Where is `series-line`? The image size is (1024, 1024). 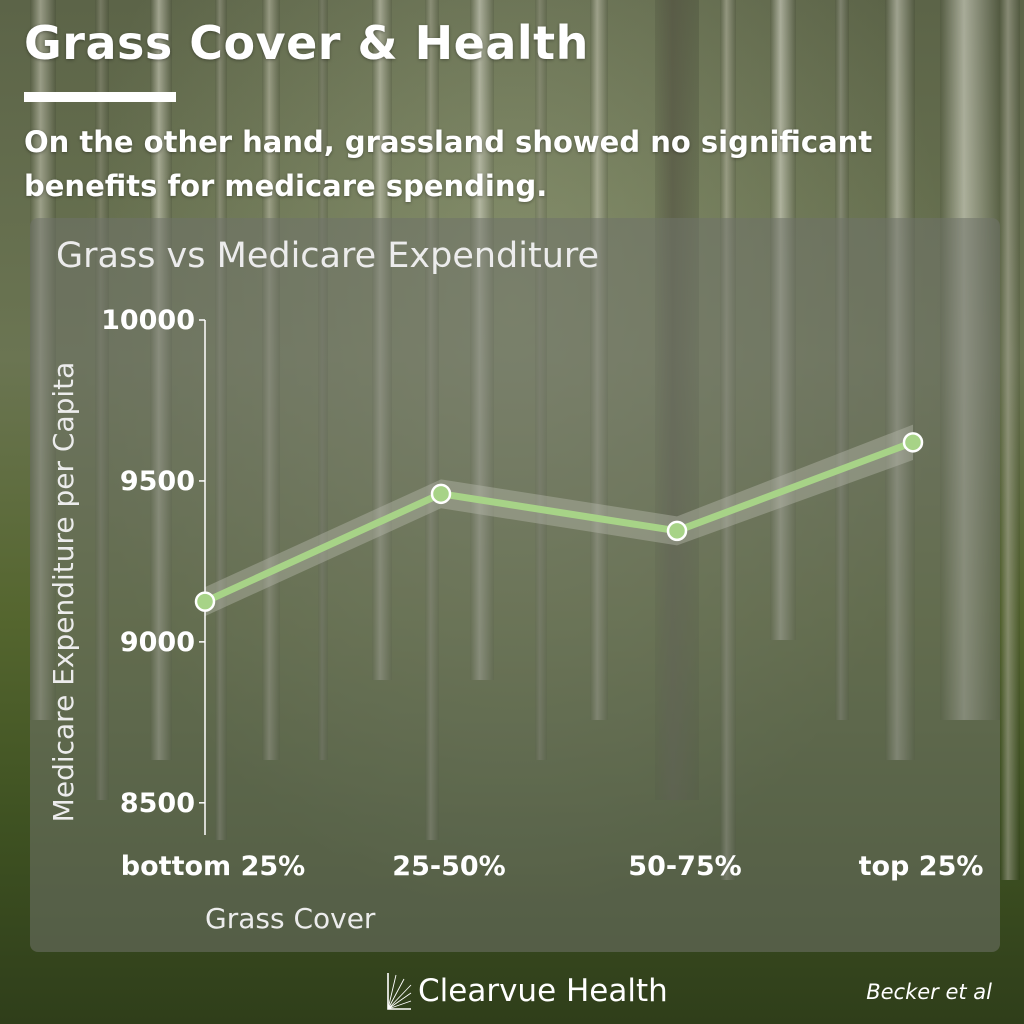
series-line is located at coordinates (559, 522).